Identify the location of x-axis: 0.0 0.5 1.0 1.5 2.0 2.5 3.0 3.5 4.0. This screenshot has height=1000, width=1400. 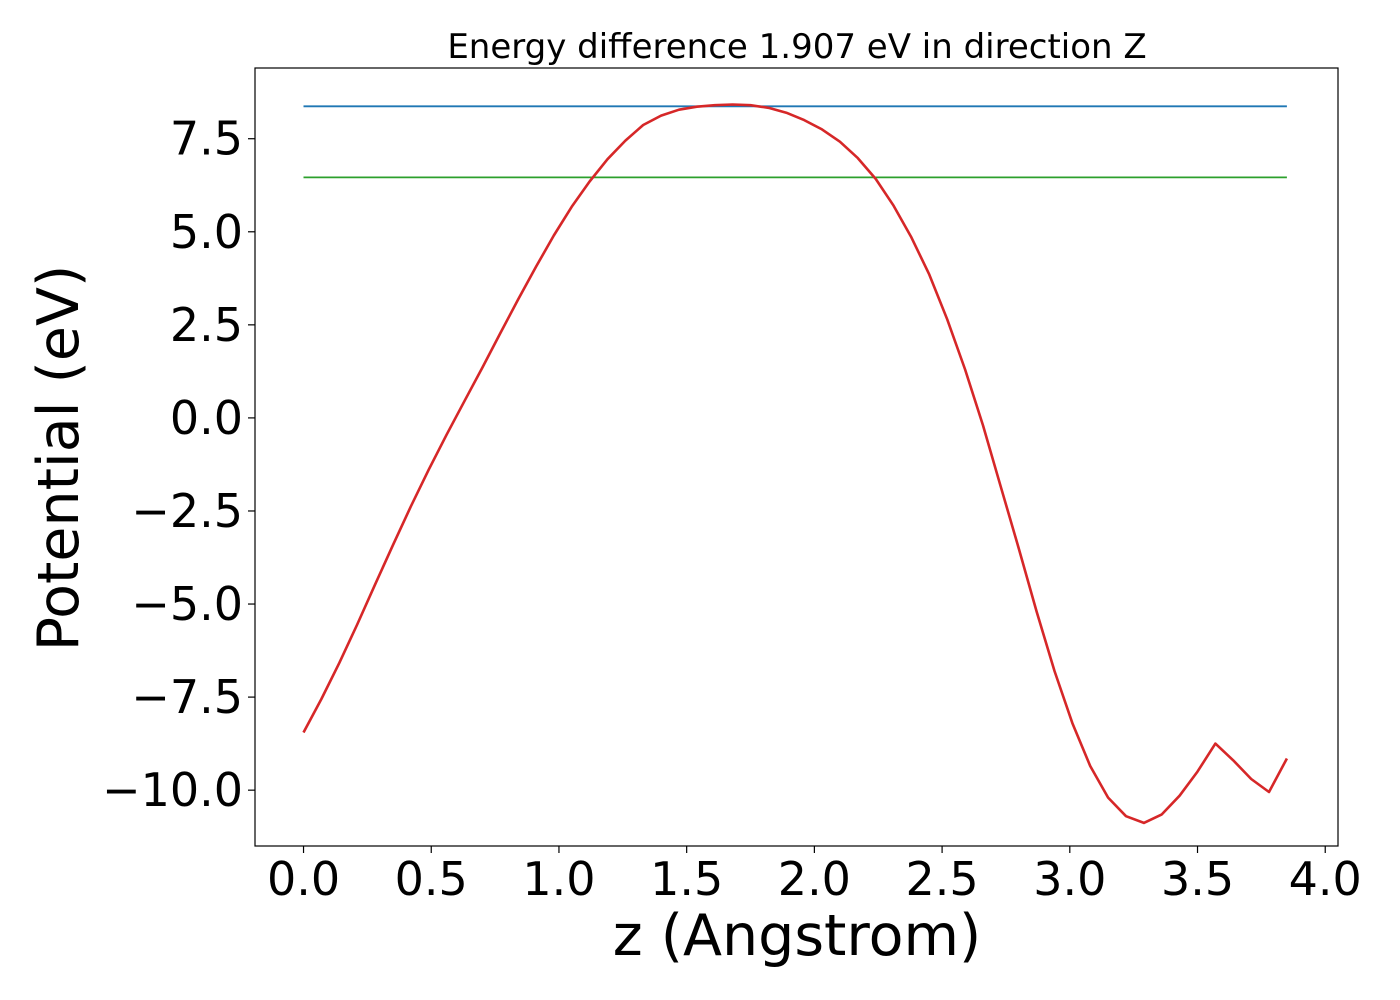
(814, 876).